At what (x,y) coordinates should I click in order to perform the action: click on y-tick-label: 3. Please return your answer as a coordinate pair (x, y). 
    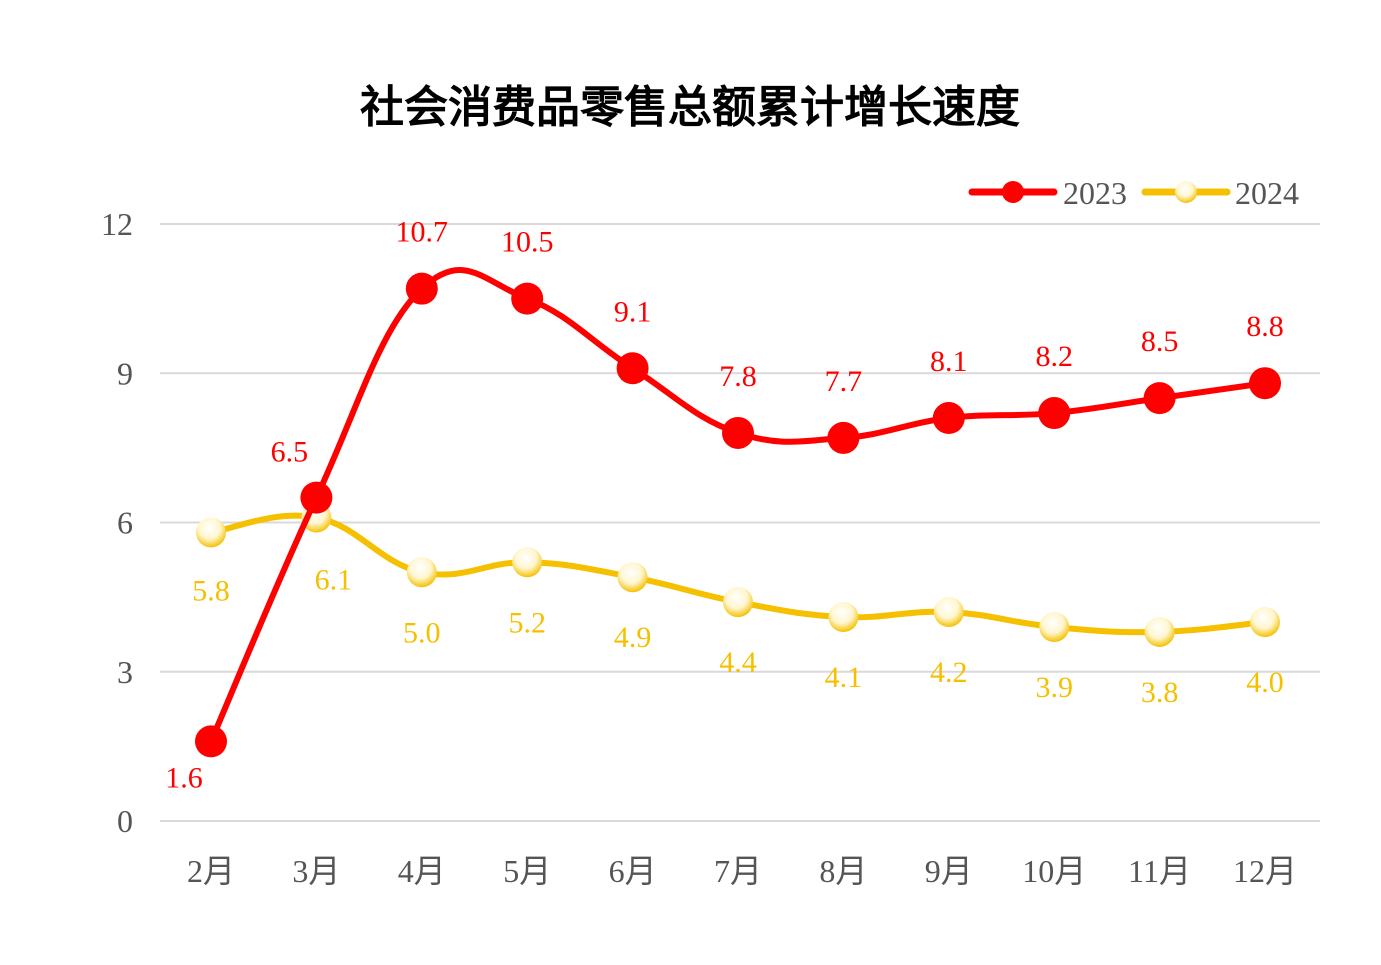
    Looking at the image, I should click on (125, 672).